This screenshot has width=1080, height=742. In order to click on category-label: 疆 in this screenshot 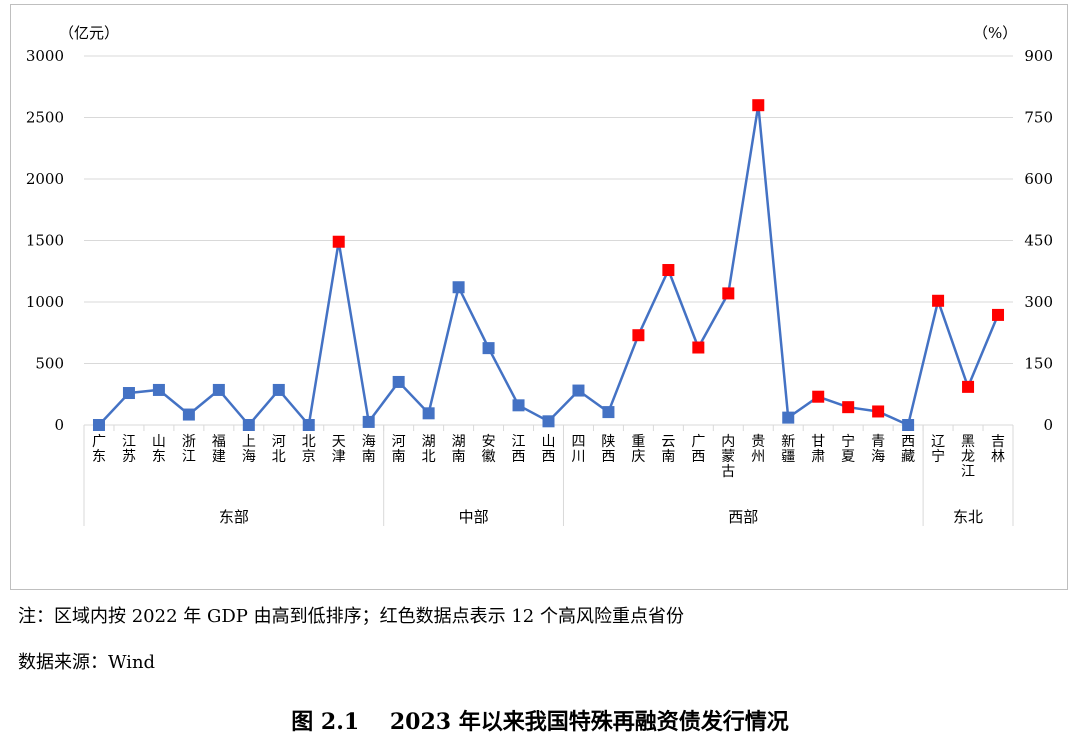, I will do `click(788, 457)`.